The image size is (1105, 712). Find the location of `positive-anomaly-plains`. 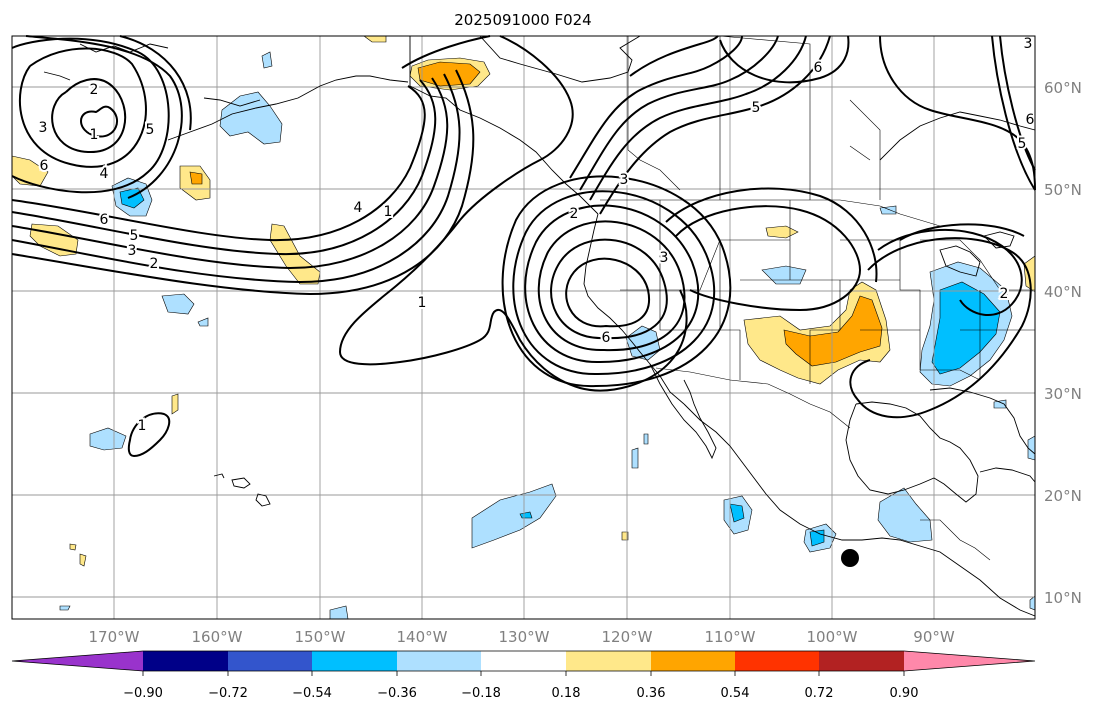

positive-anomaly-plains is located at coordinates (817, 333).